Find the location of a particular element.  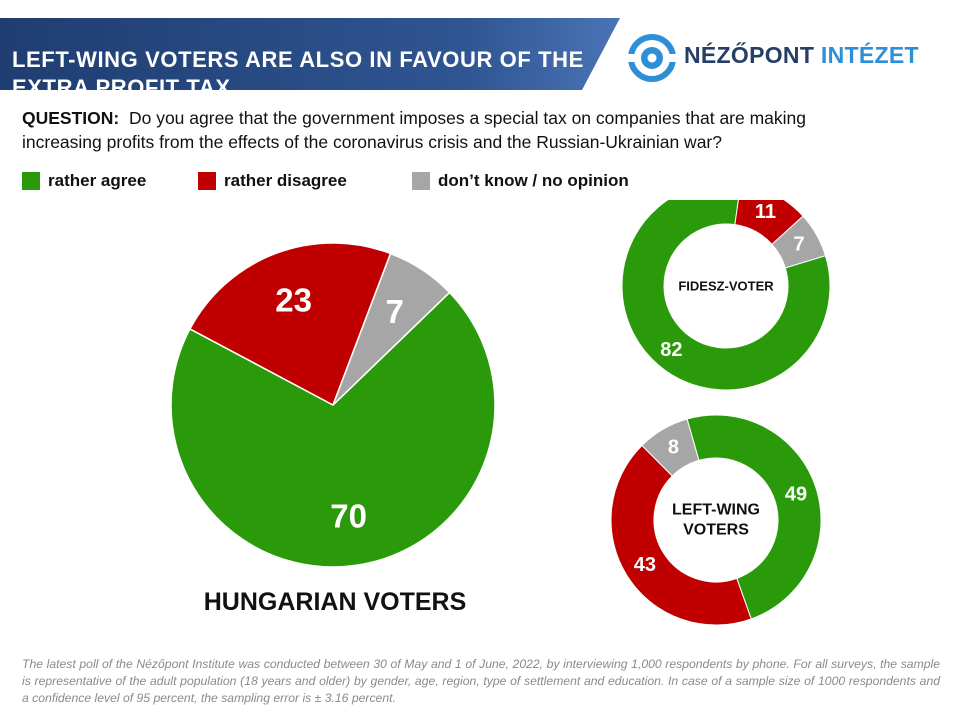

fidesz-chart: 82 11 7 FIDESZ-VOTER is located at coordinates (726, 295).